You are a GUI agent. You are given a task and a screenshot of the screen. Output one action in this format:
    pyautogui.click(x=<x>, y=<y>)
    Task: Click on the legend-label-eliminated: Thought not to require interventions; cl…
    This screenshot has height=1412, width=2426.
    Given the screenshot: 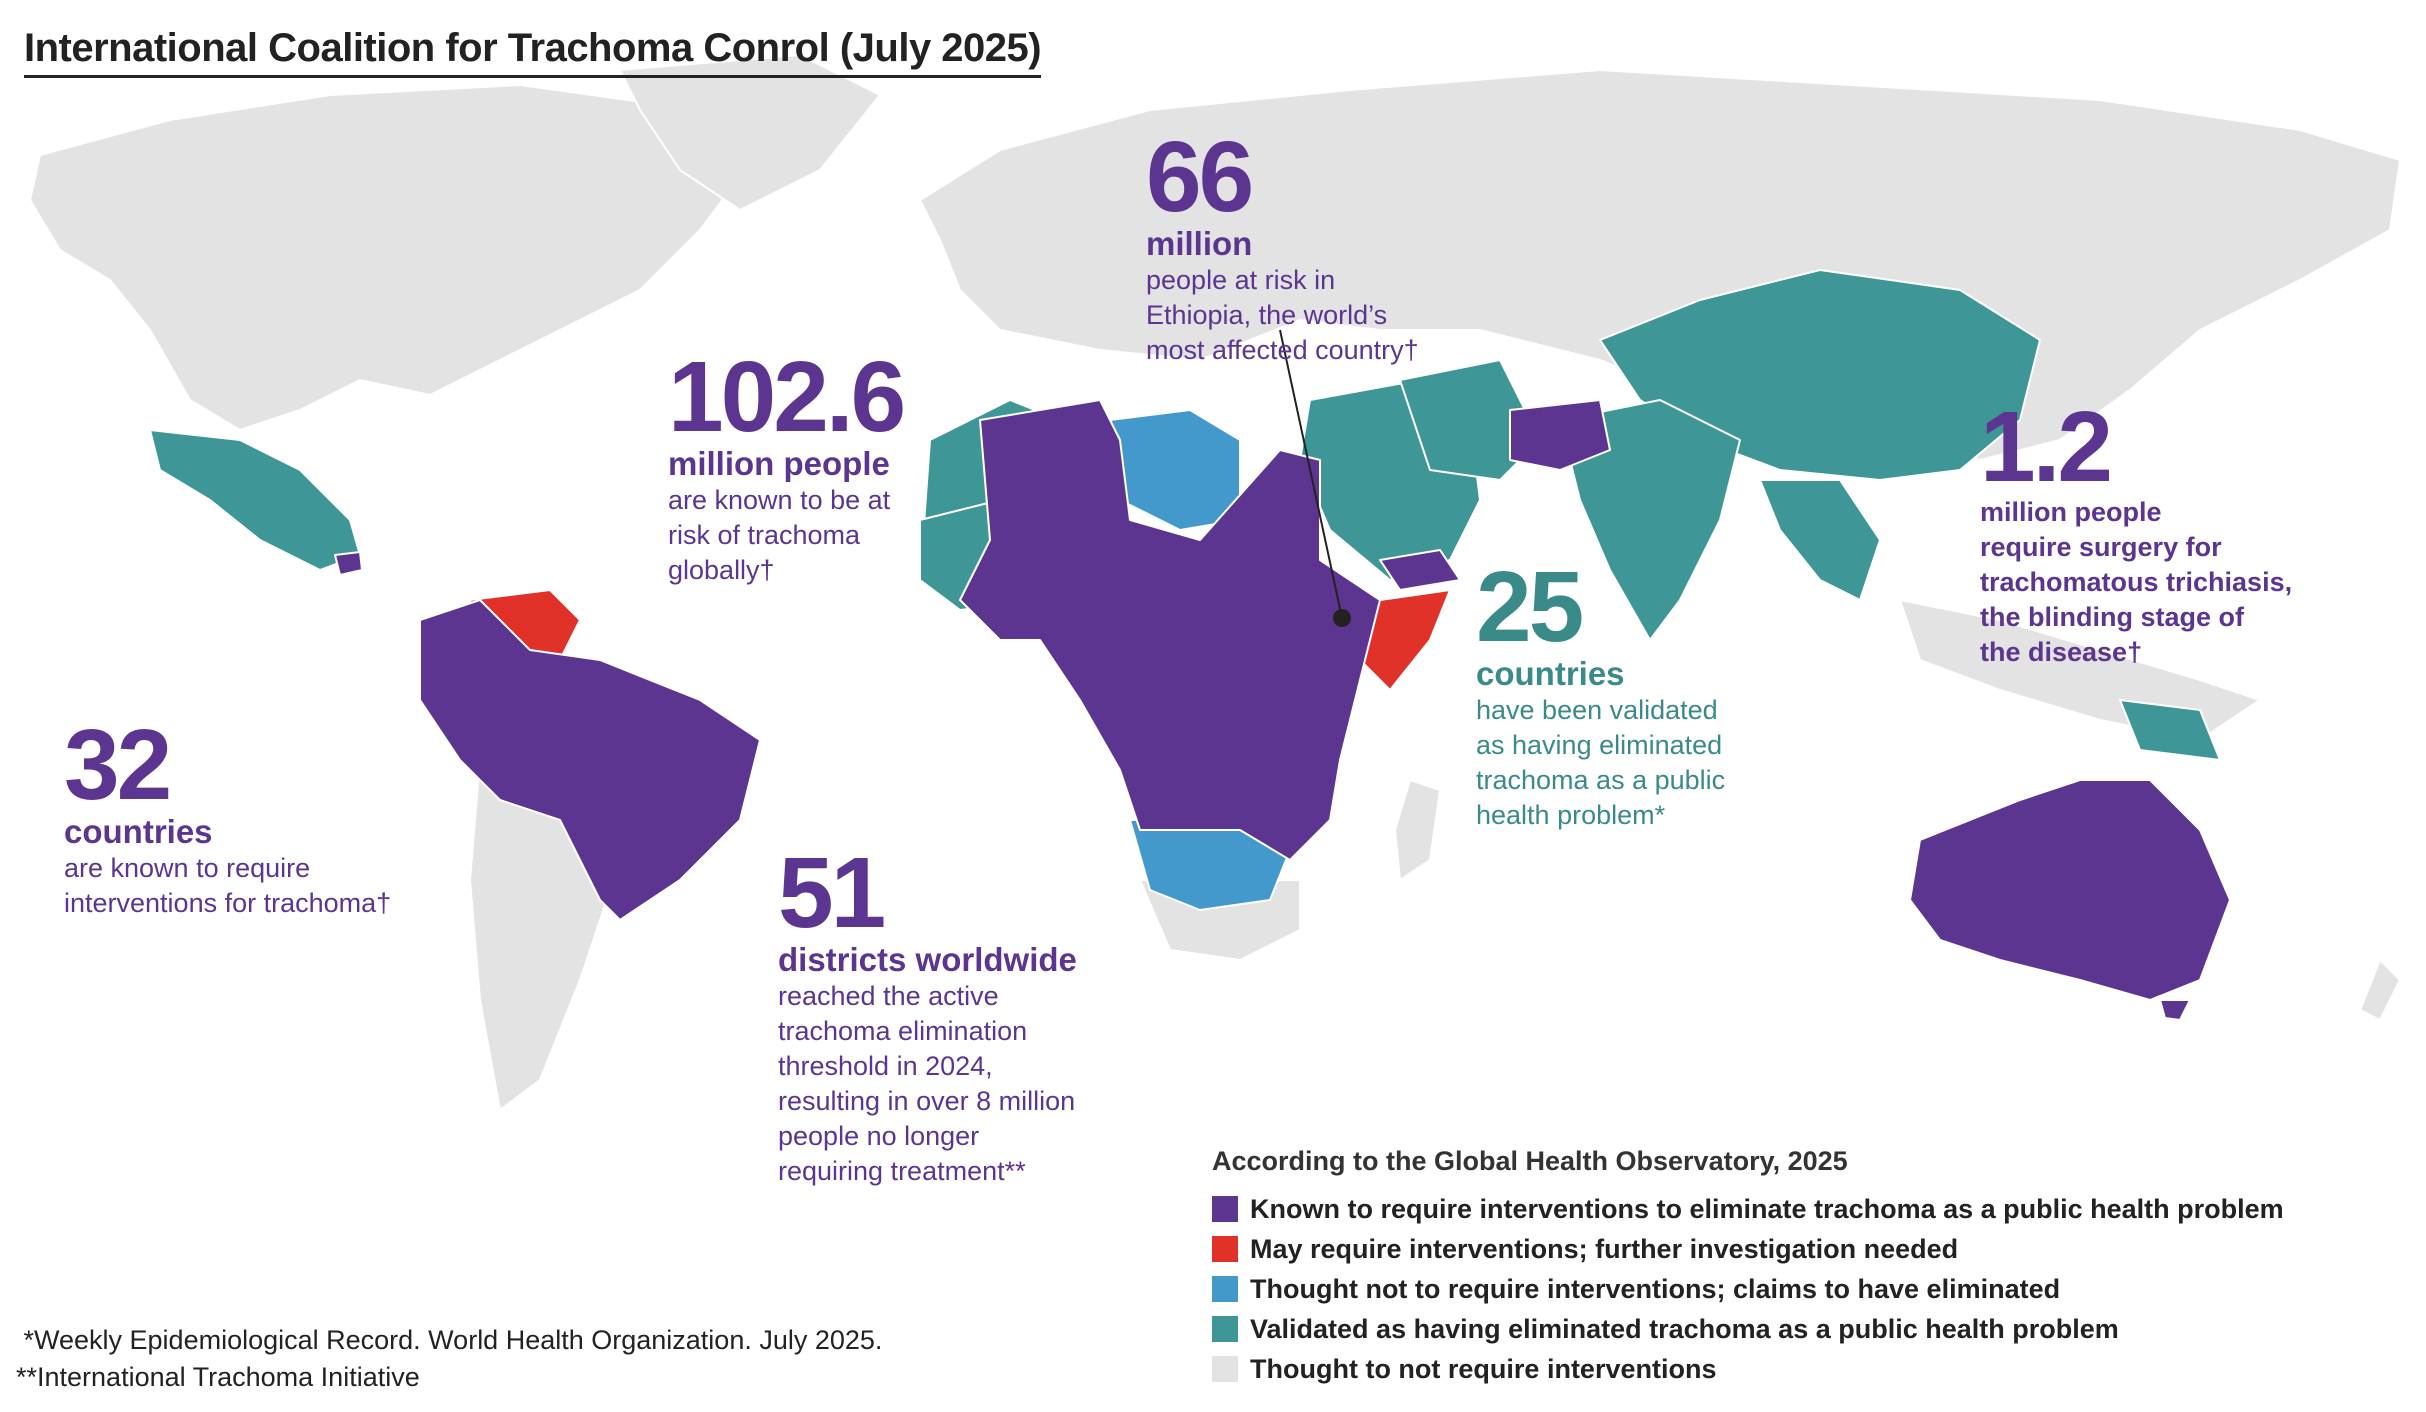 What is the action you would take?
    pyautogui.click(x=1655, y=1288)
    